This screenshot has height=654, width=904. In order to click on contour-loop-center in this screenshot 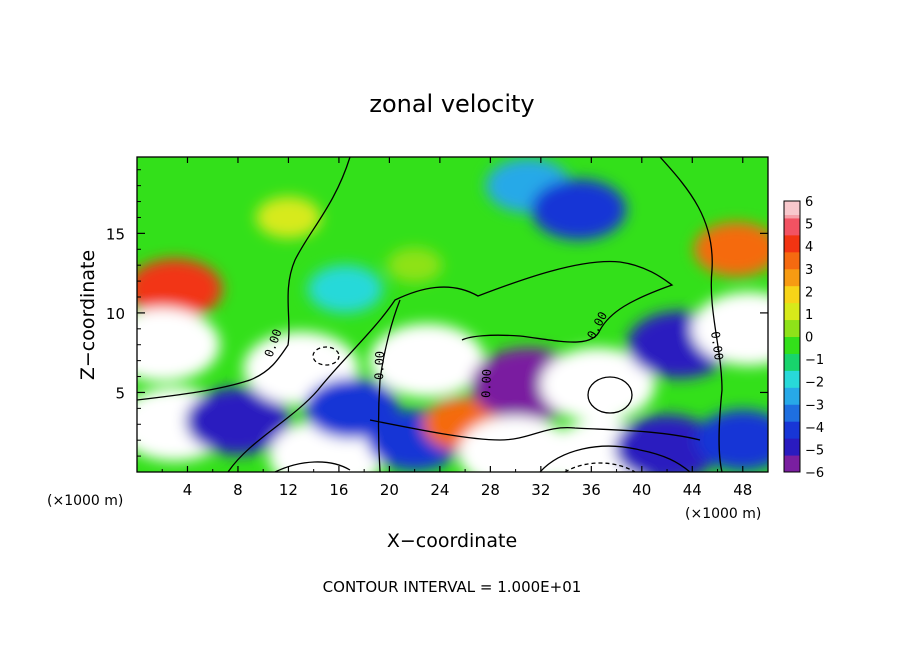, I will do `click(610, 395)`.